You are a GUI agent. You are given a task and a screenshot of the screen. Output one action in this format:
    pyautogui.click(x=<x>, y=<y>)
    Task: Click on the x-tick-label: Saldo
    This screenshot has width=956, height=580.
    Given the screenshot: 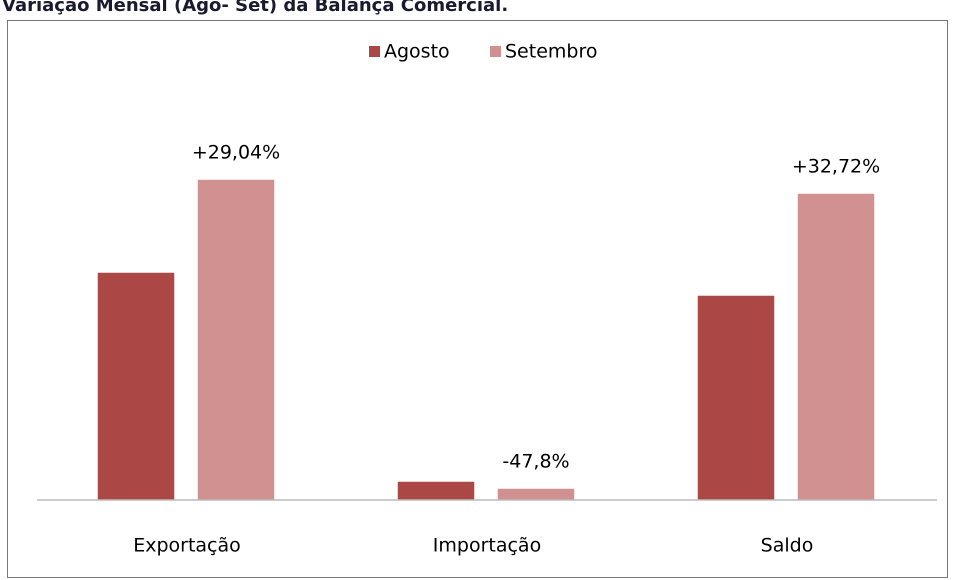 What is the action you would take?
    pyautogui.click(x=787, y=546)
    